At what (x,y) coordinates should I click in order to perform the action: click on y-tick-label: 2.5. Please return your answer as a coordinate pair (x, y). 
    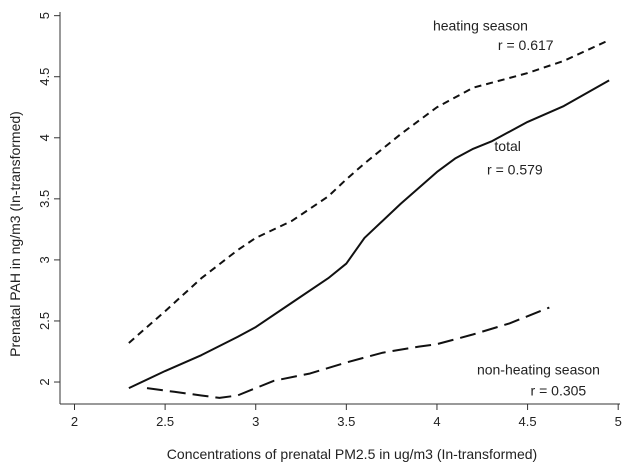
    Looking at the image, I should click on (44, 321).